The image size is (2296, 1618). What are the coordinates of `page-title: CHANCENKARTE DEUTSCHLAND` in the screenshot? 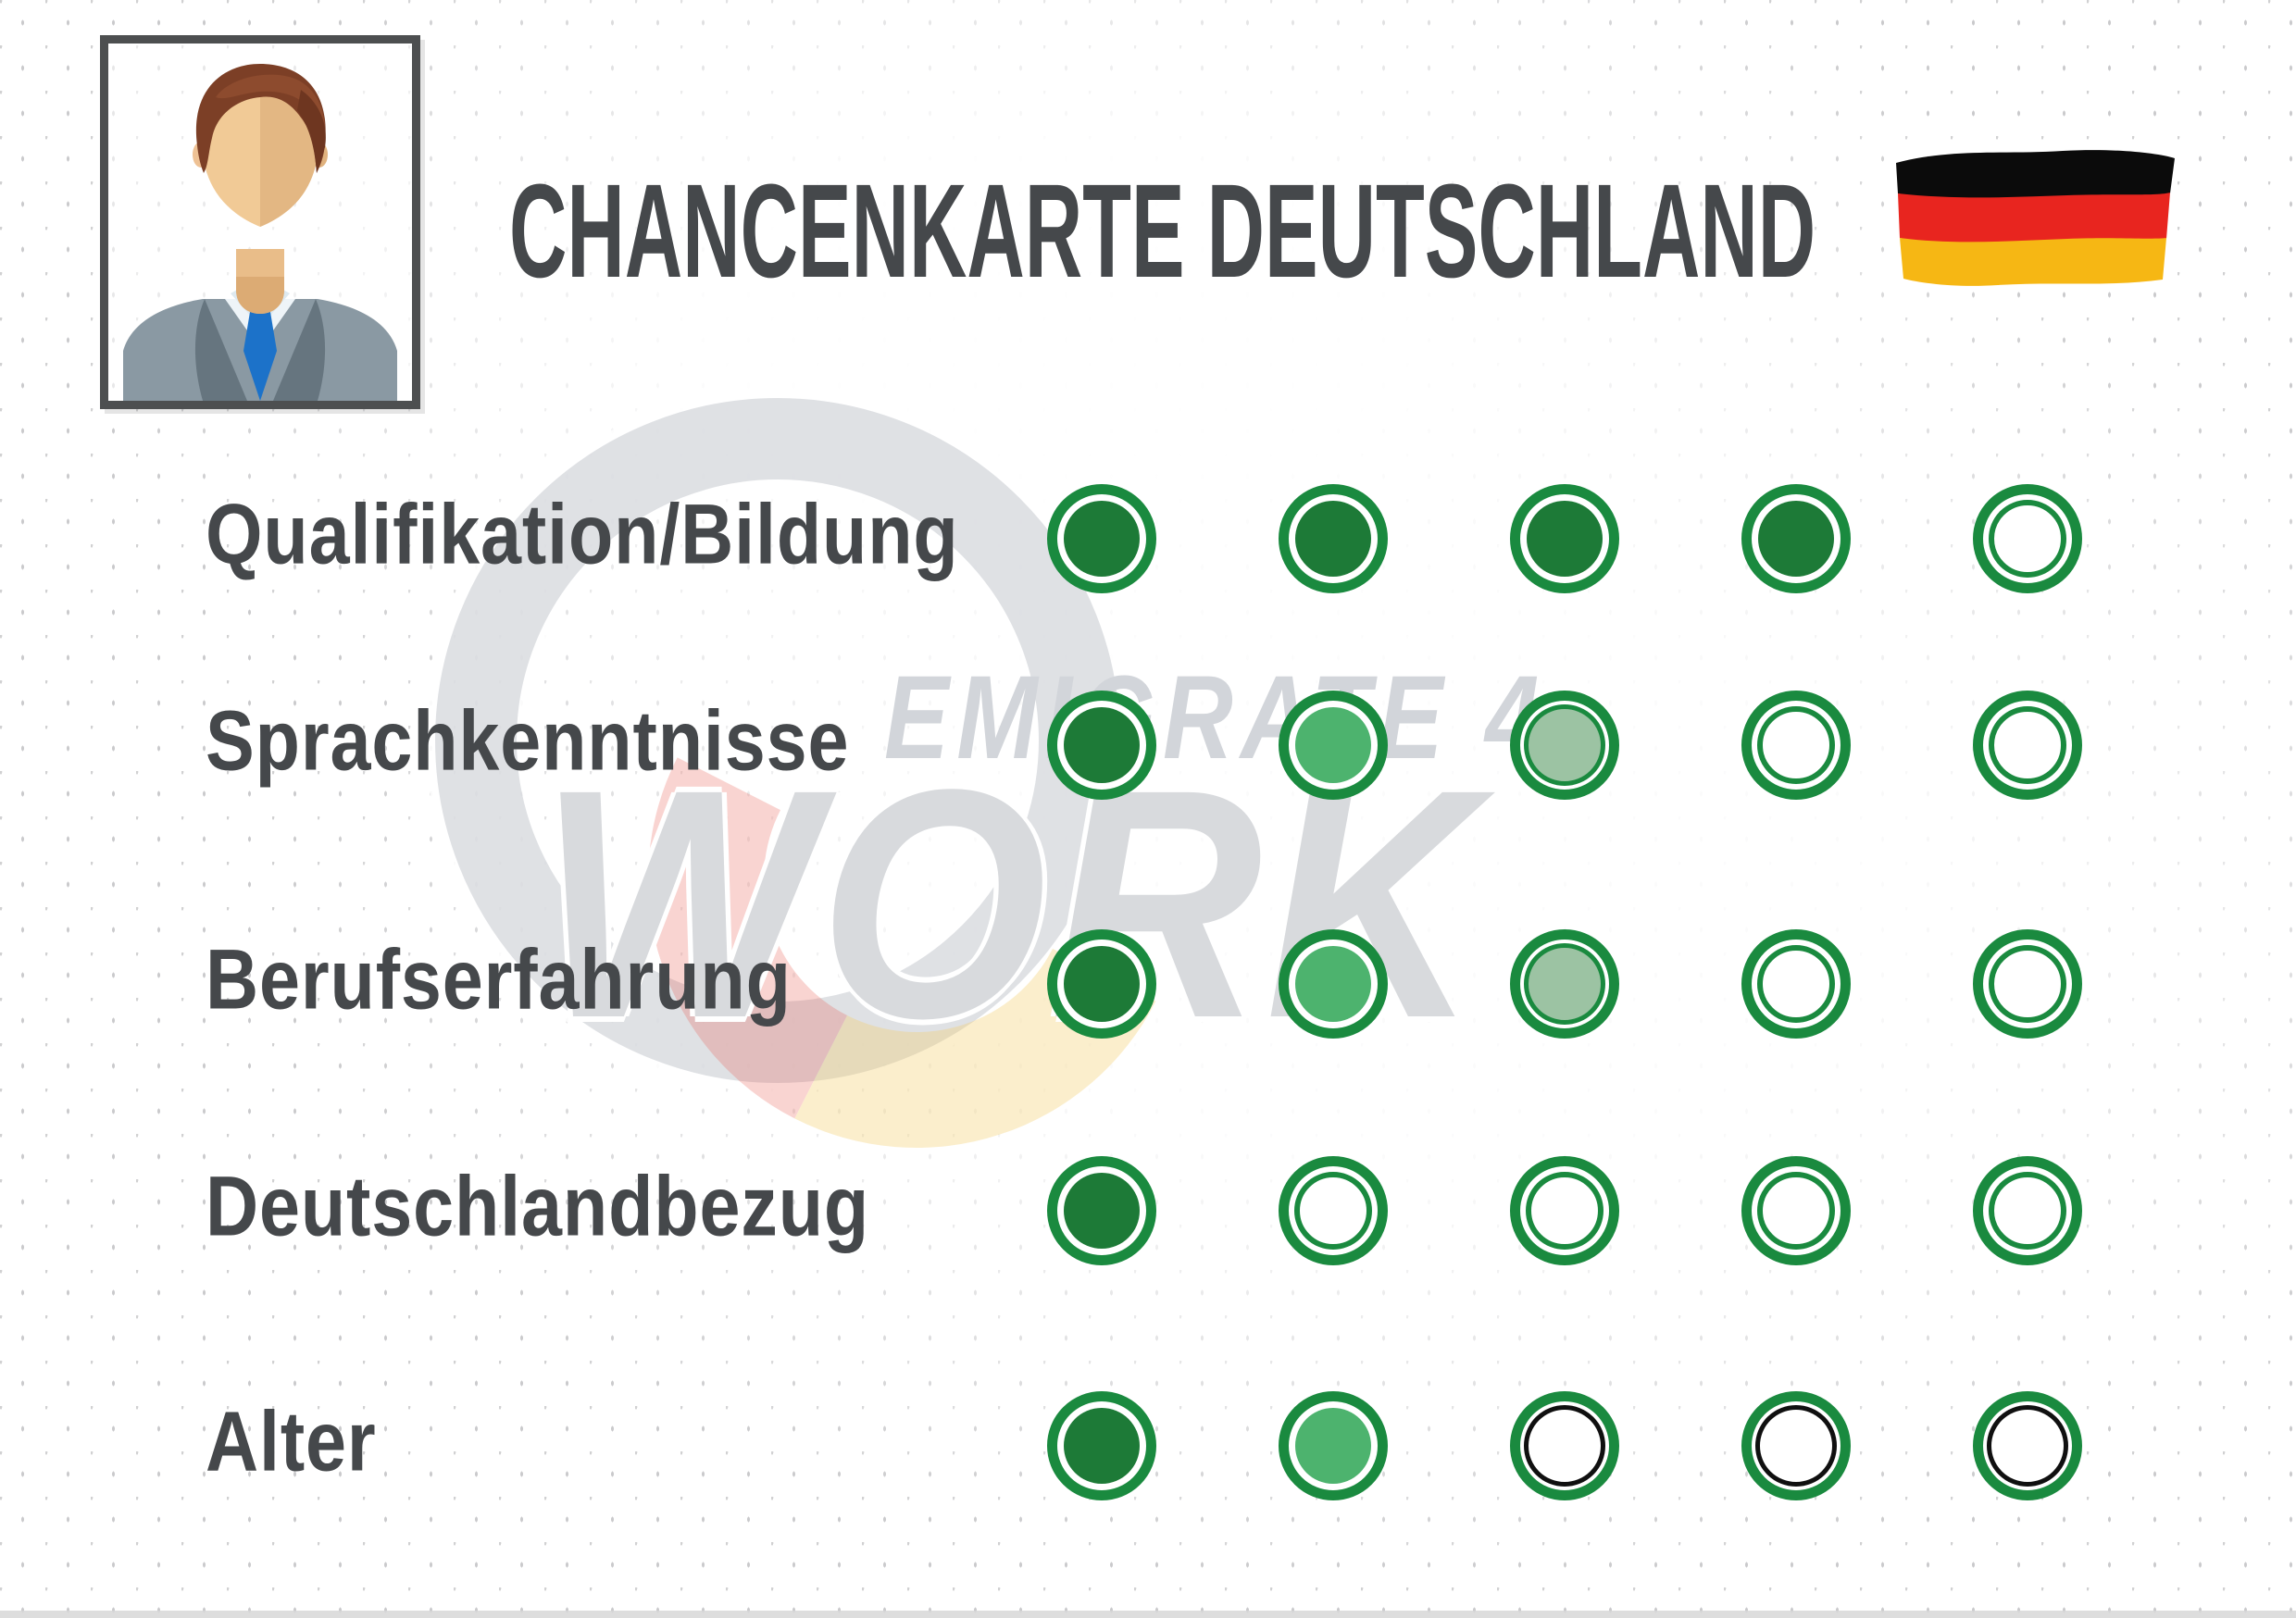 It's located at (1162, 230).